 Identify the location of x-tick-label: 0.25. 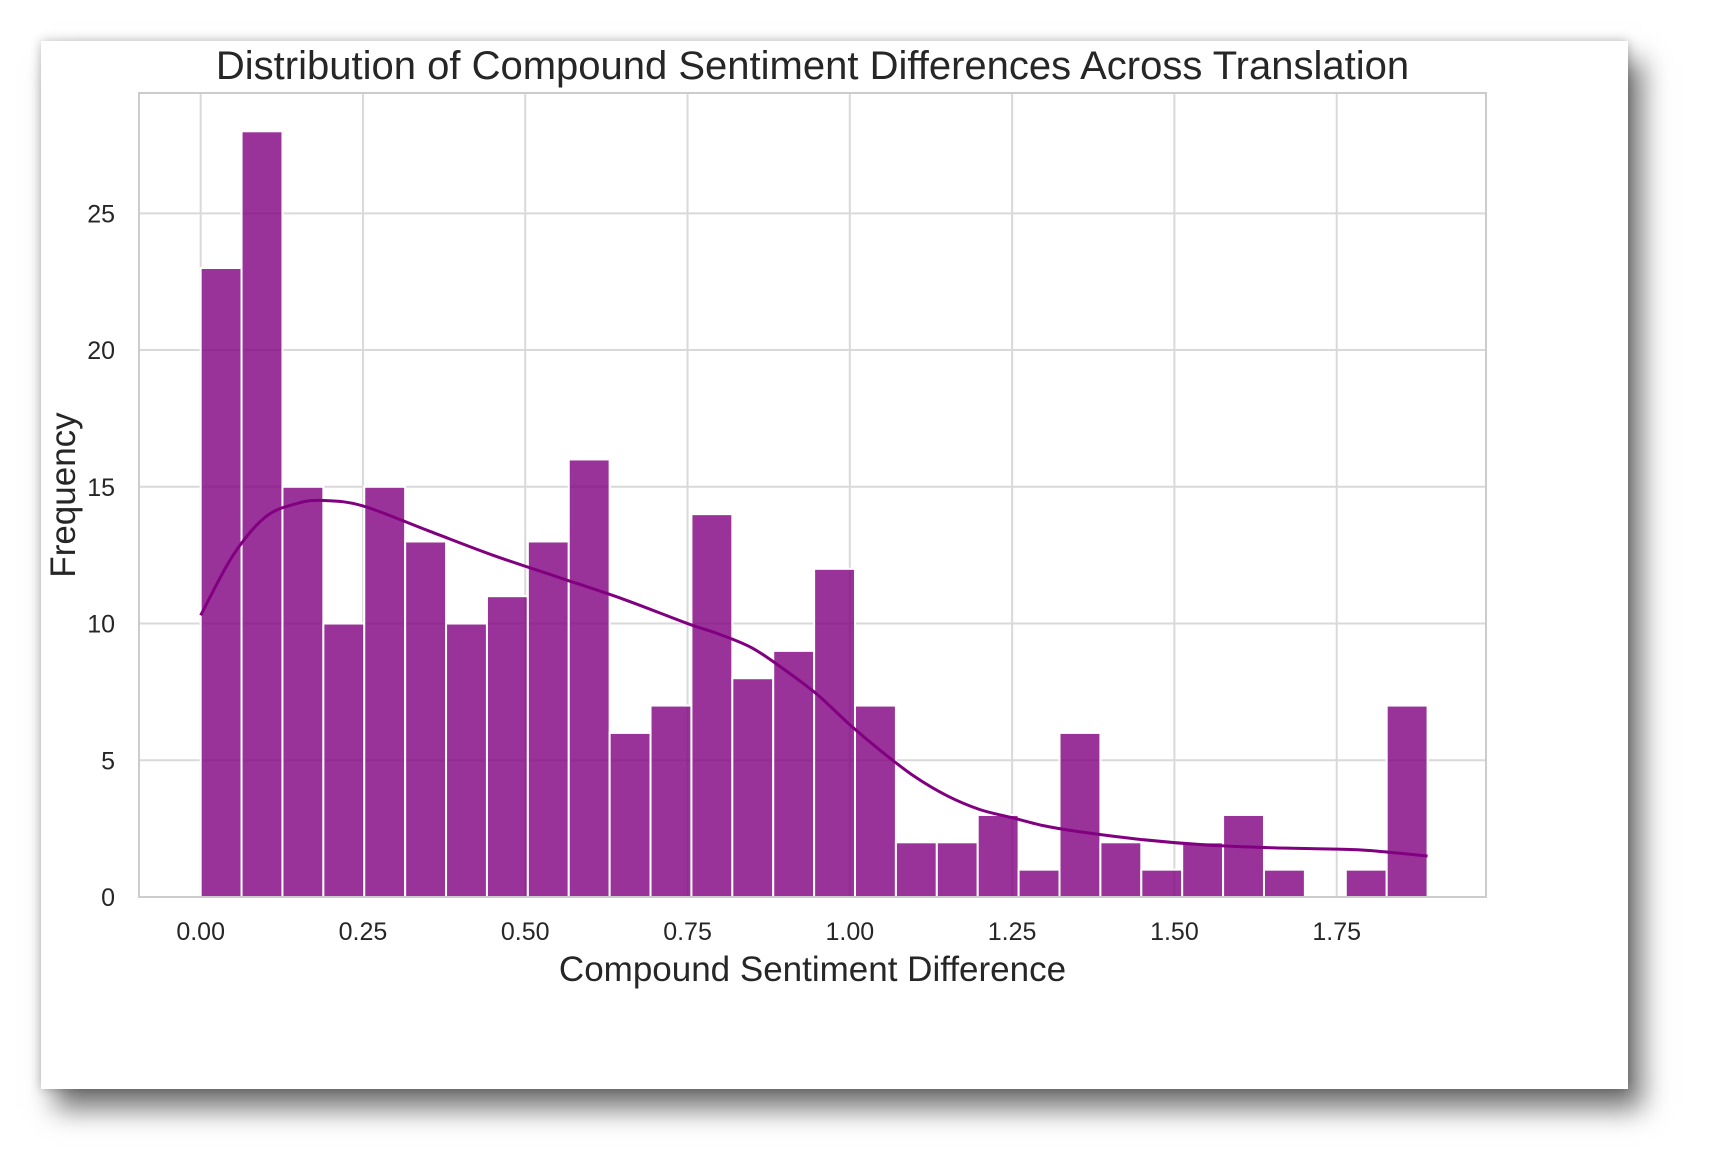
(363, 932).